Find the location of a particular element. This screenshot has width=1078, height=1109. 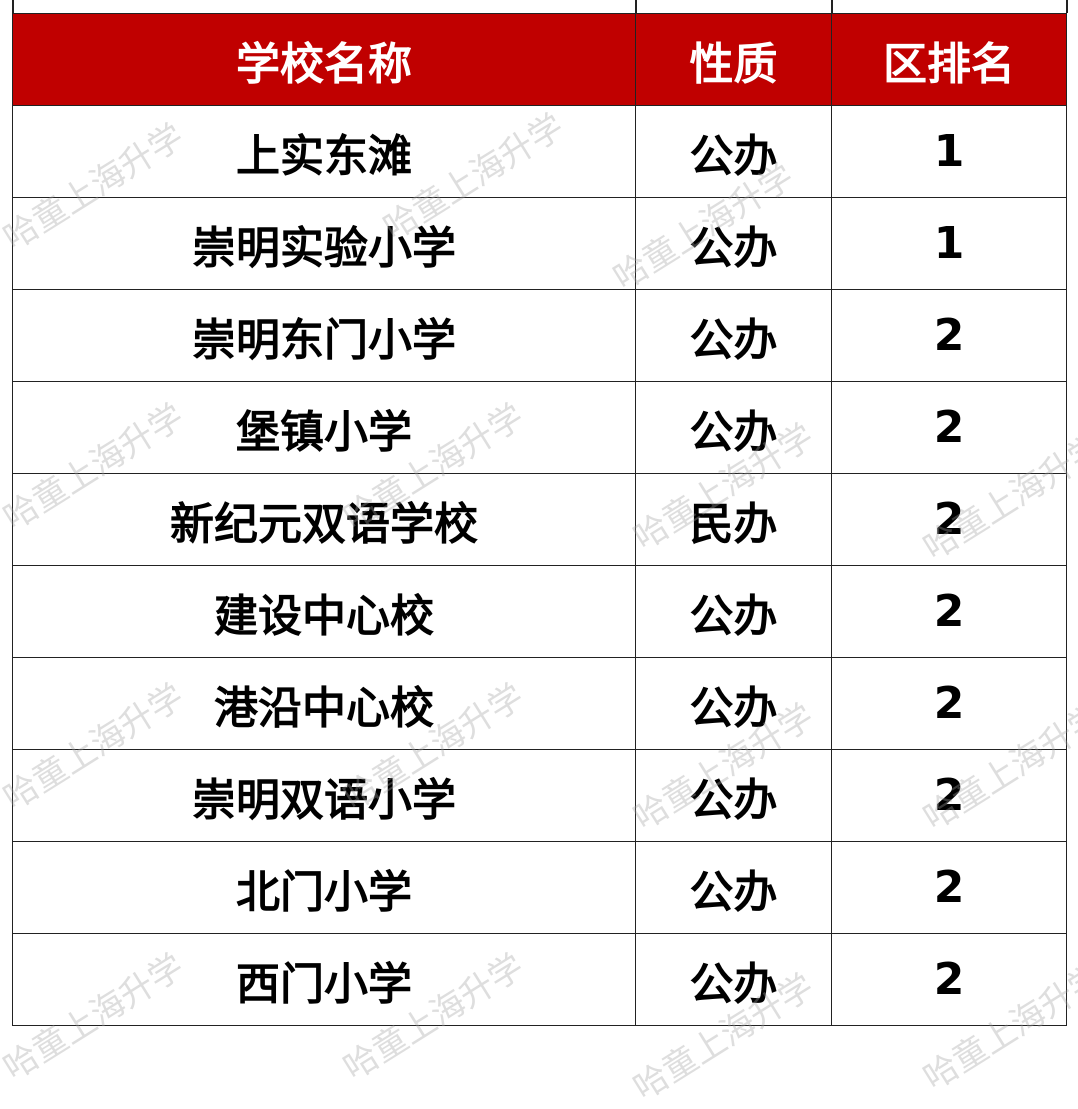

table-row: 上实东滩 公办 1 is located at coordinates (539, 151).